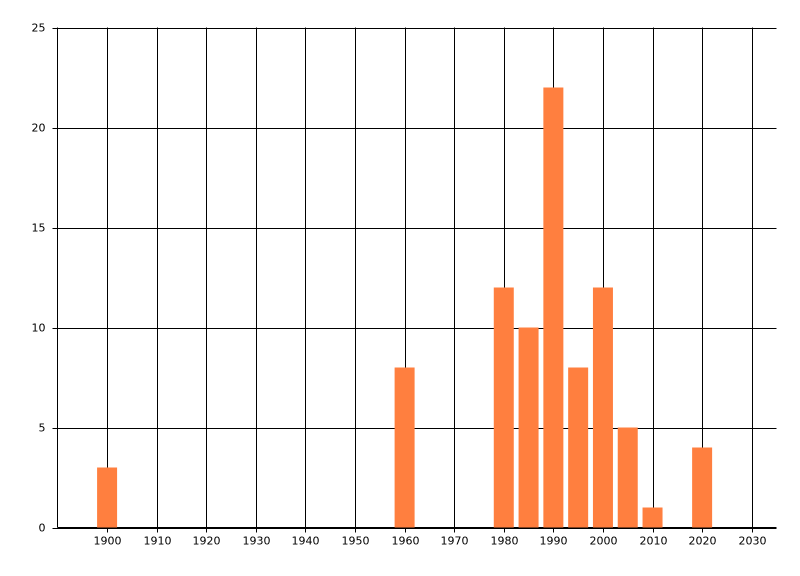 The width and height of the screenshot is (800, 576). I want to click on x-tick-label: 1910, so click(158, 541).